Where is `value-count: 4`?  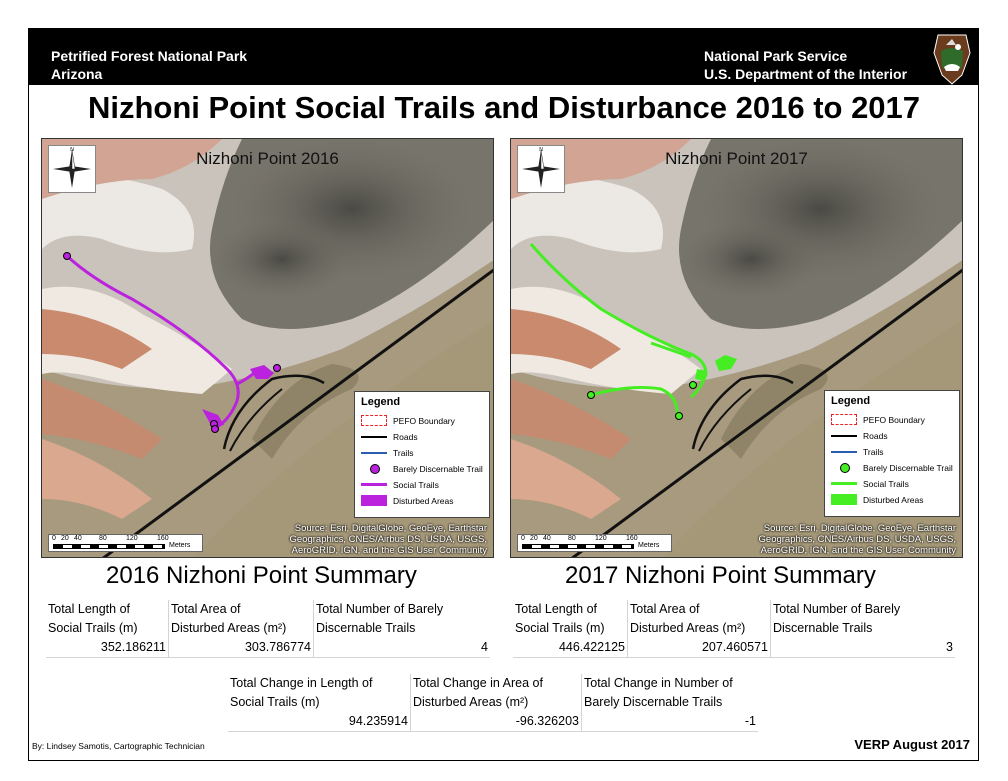 value-count: 4 is located at coordinates (401, 648).